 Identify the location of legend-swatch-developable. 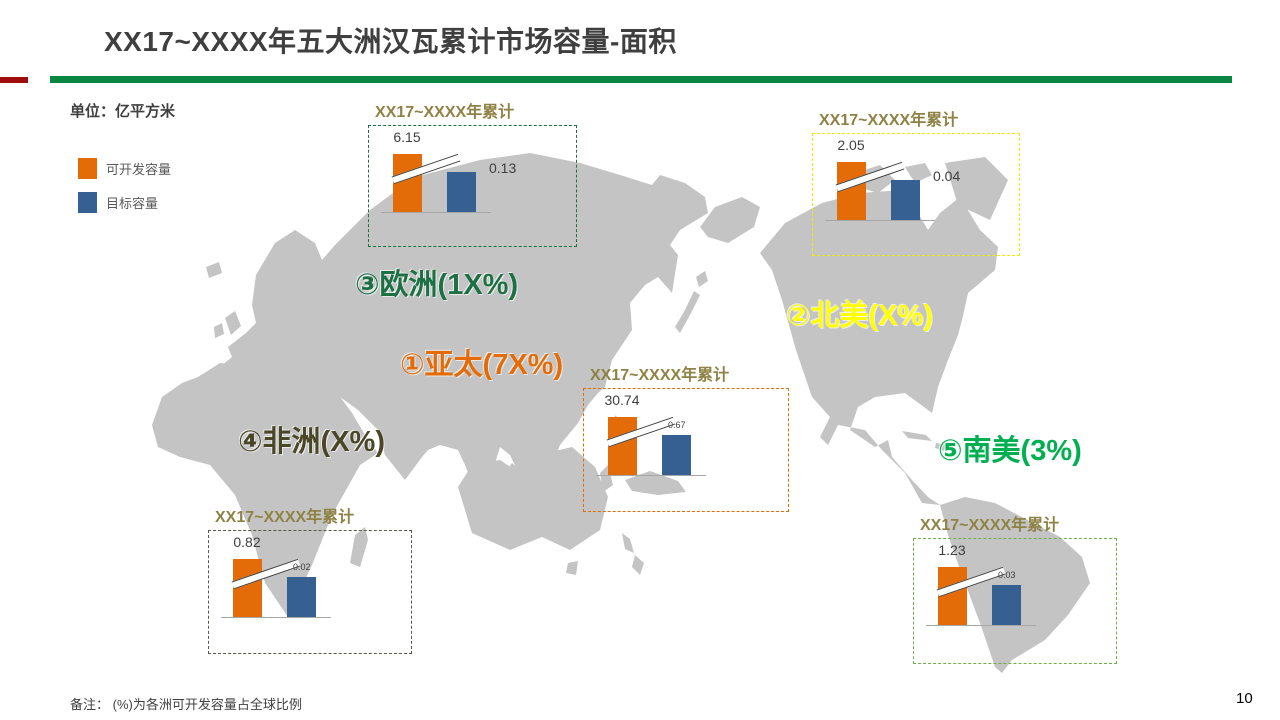
(87, 168).